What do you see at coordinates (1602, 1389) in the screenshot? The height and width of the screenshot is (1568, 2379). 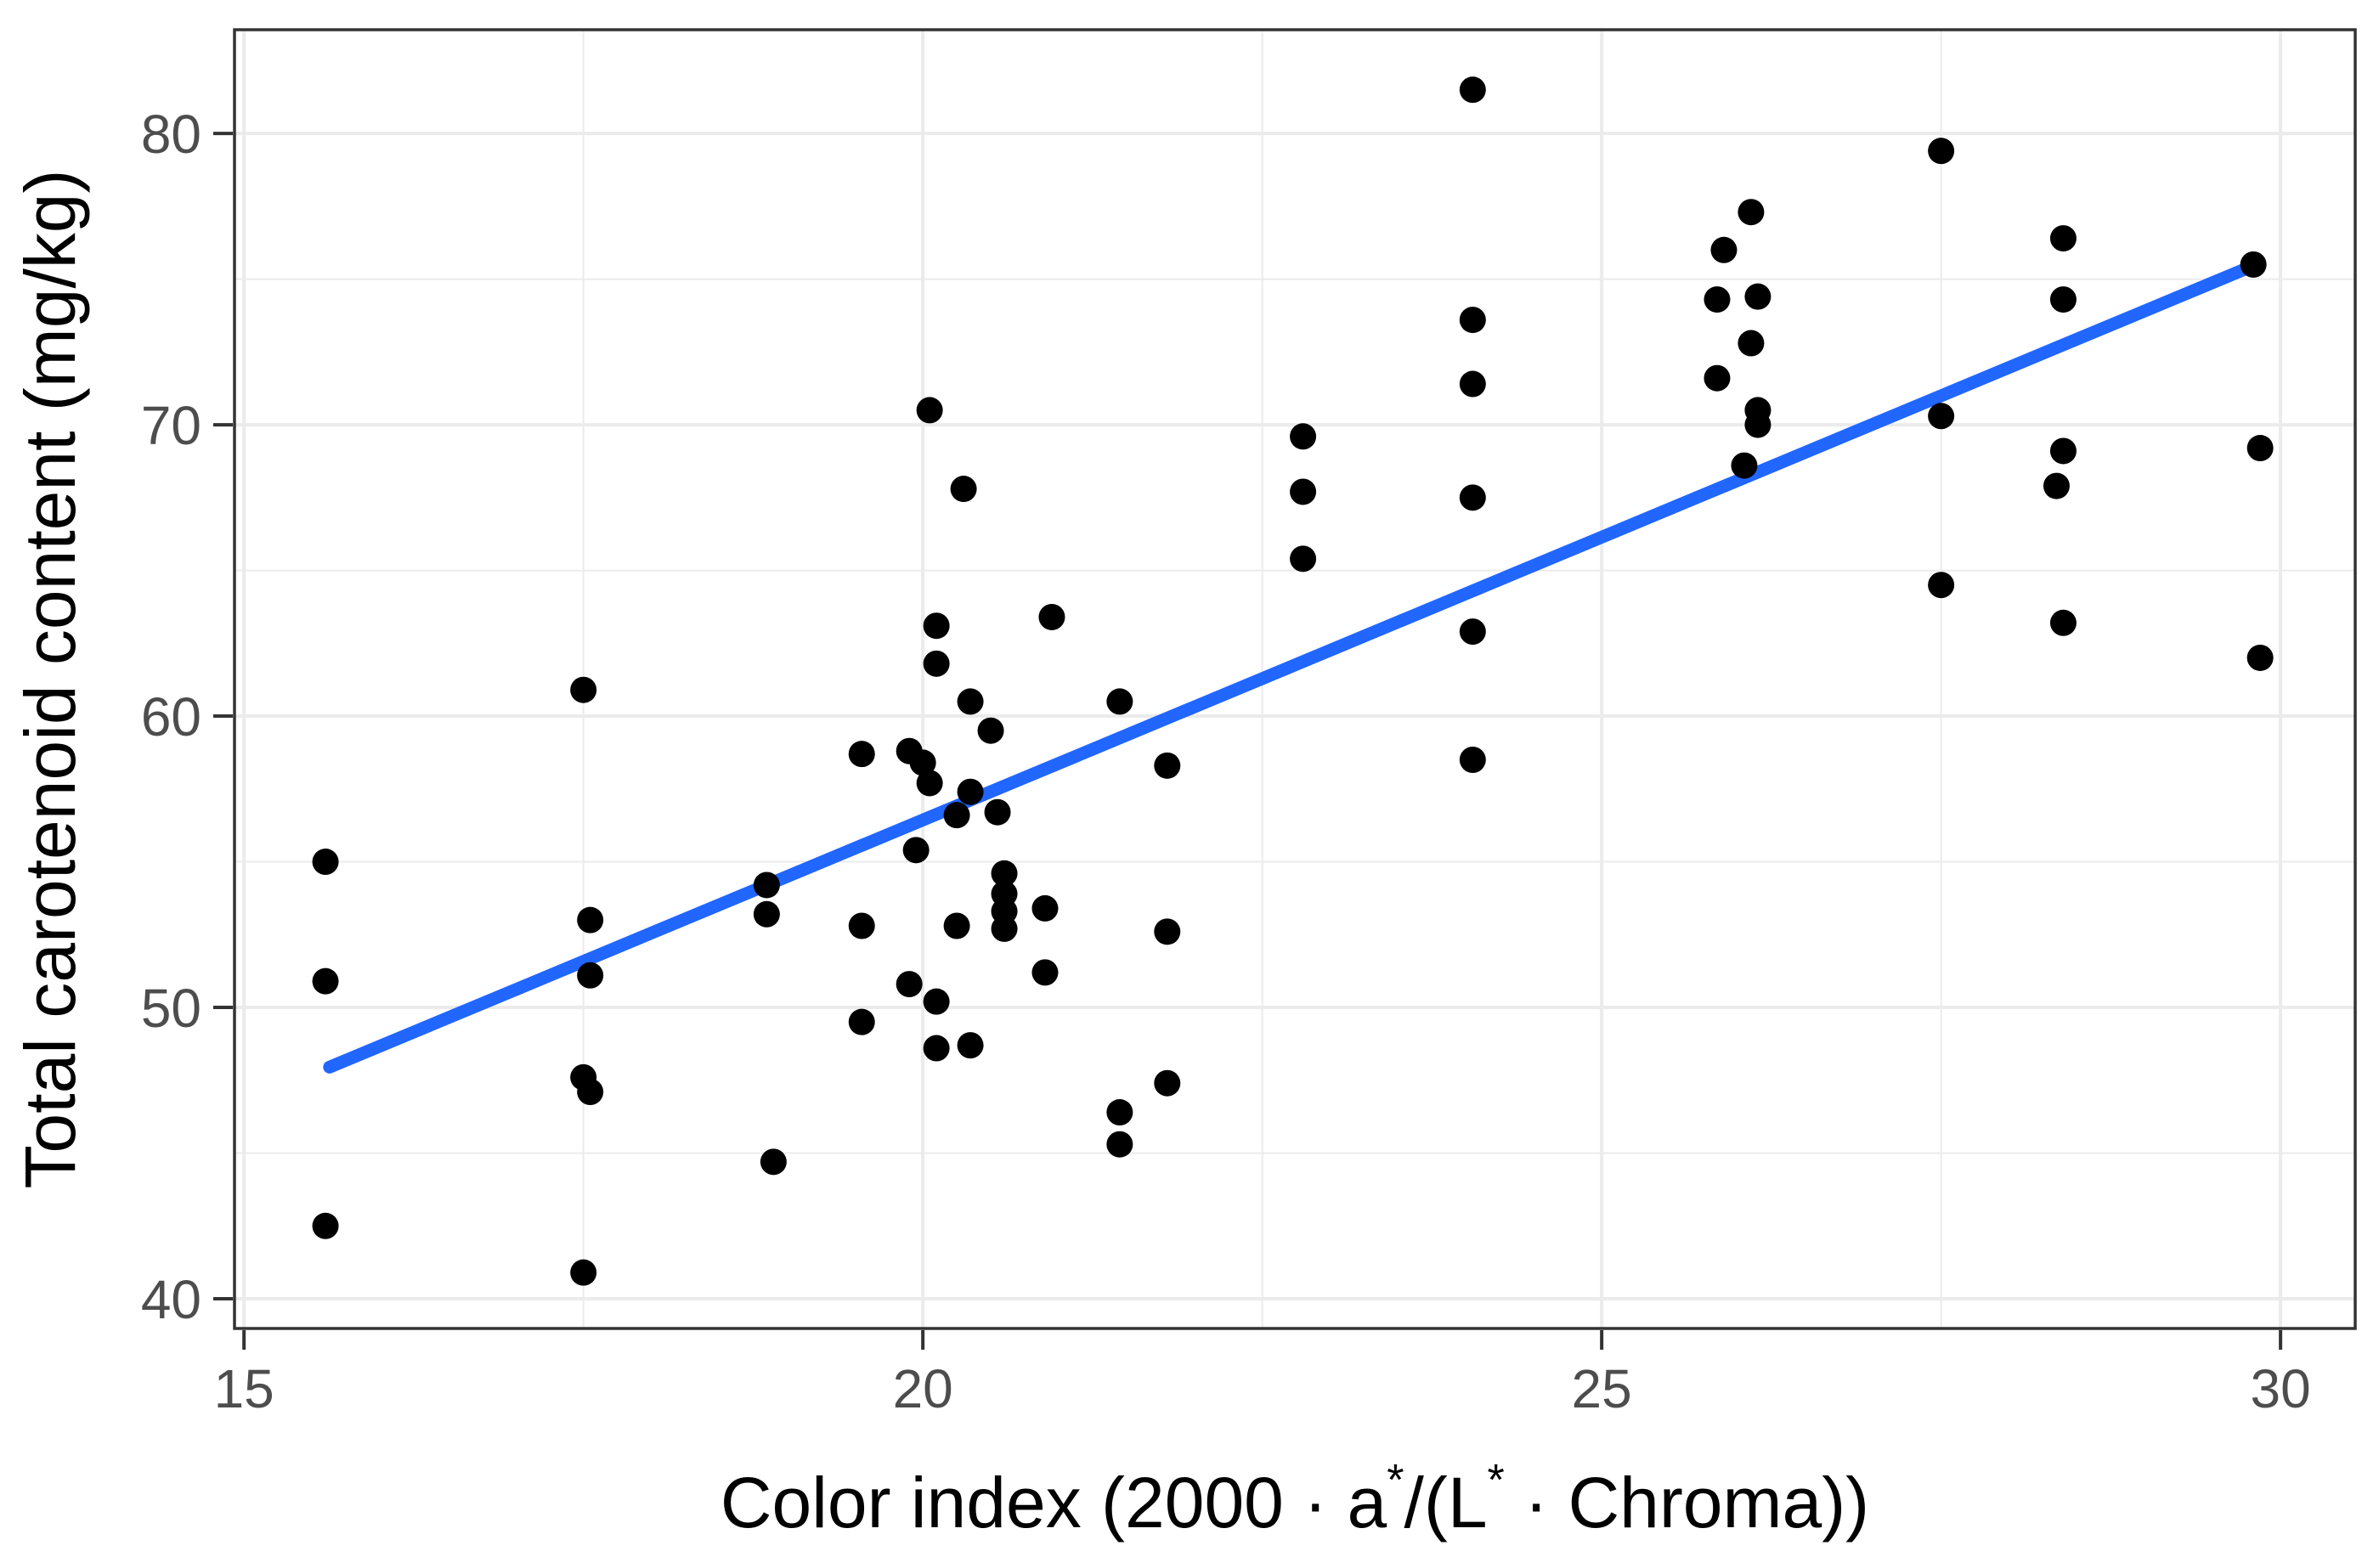 I see `x-axis-tick-label: 25` at bounding box center [1602, 1389].